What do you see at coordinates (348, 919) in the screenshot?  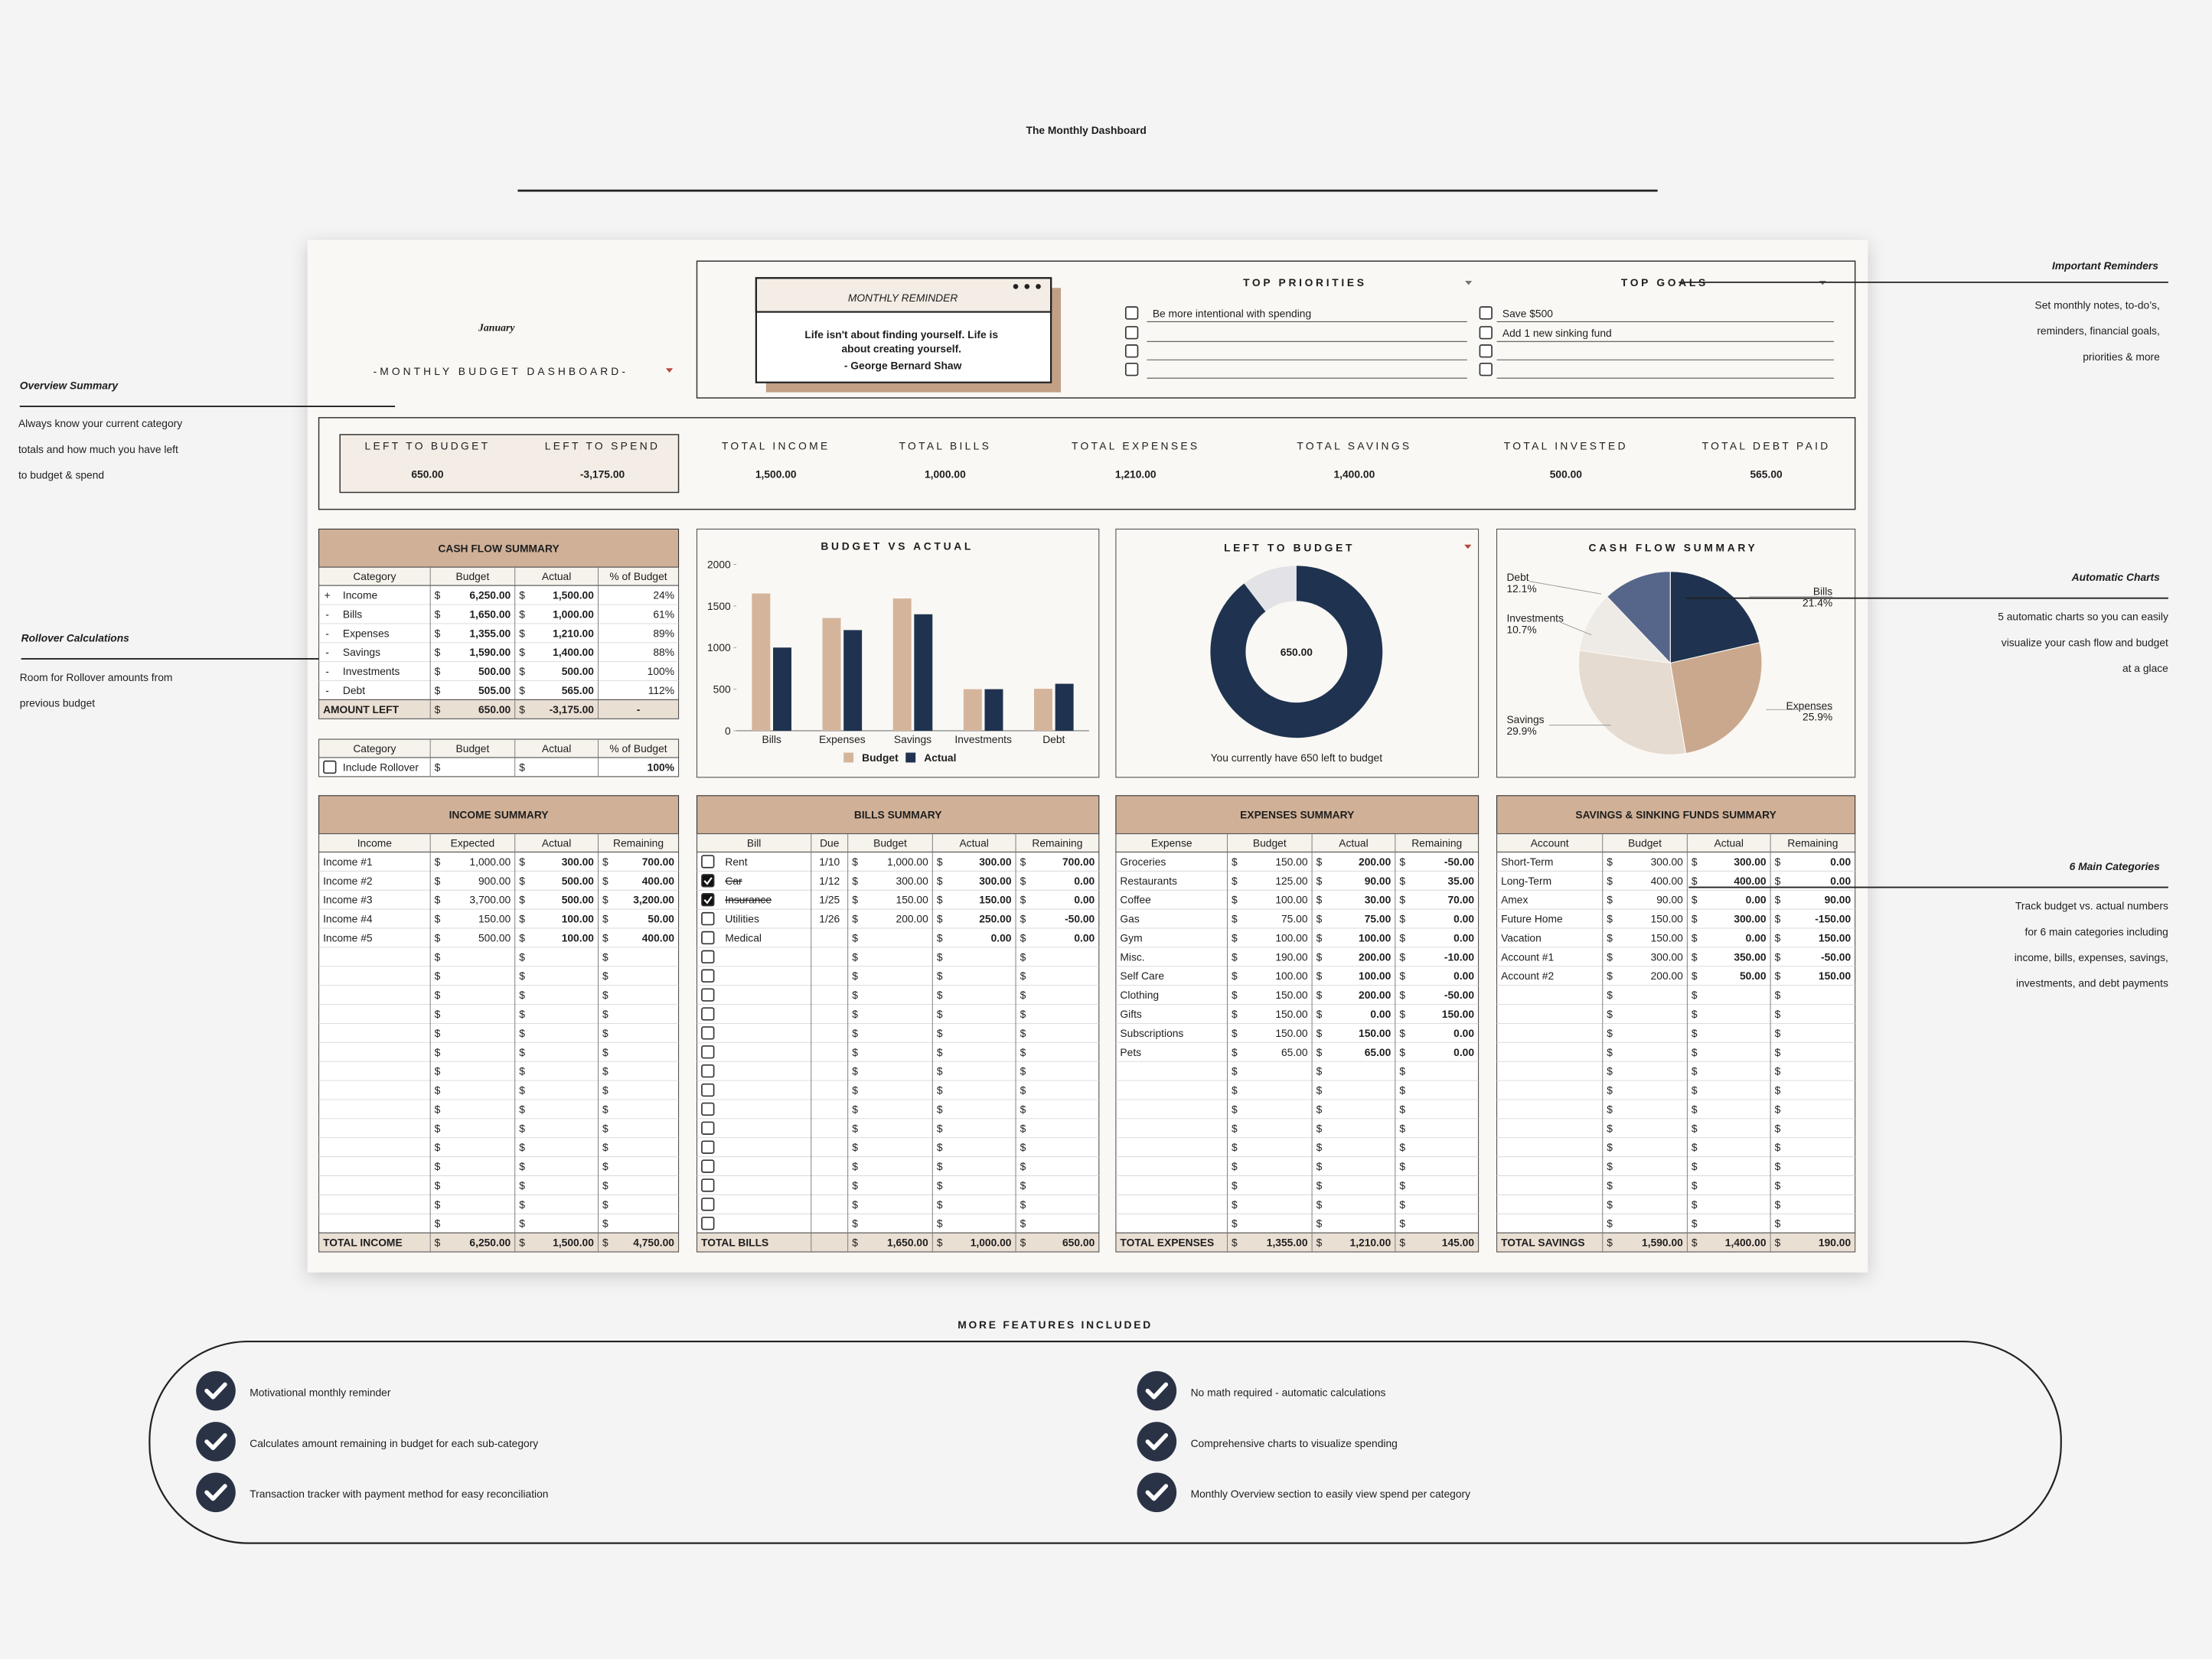 I see `cell-label: Income #4` at bounding box center [348, 919].